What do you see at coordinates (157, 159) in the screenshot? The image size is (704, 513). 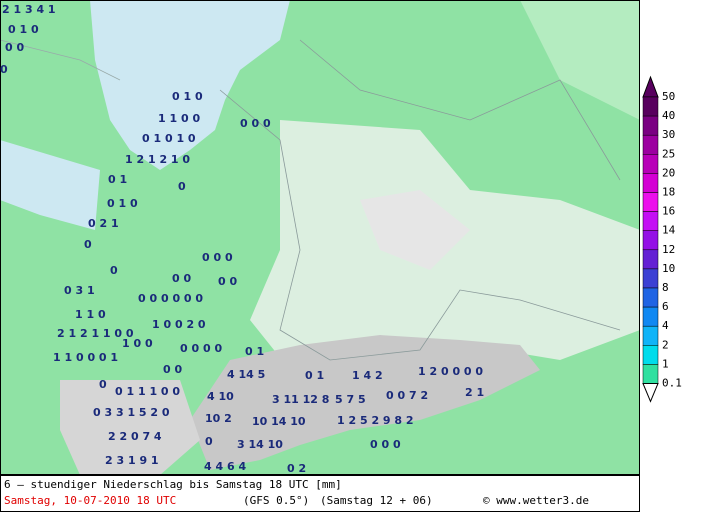 I see `precip-label: 1 2 1 2 1 0` at bounding box center [157, 159].